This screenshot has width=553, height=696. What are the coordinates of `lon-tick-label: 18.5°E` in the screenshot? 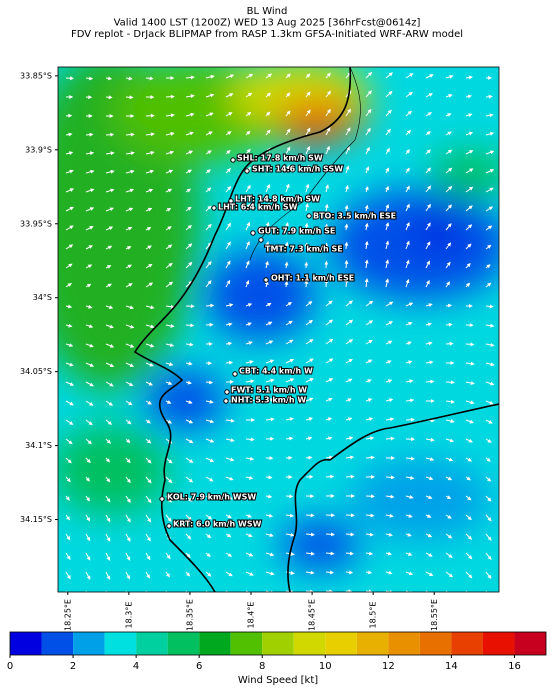 It's located at (373, 615).